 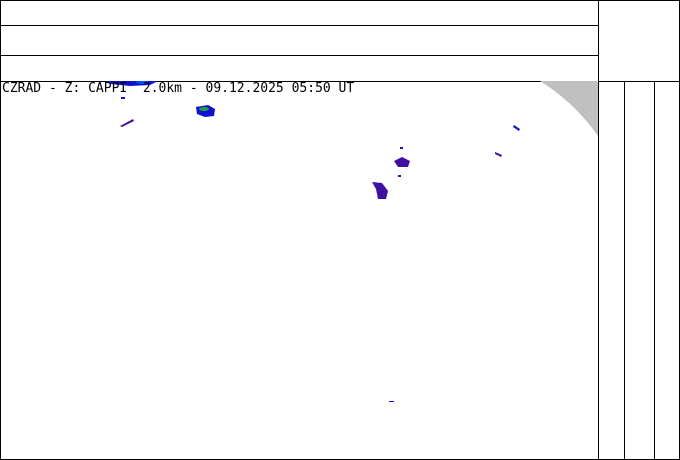 I want to click on out-of-range-area, so click(x=569, y=108).